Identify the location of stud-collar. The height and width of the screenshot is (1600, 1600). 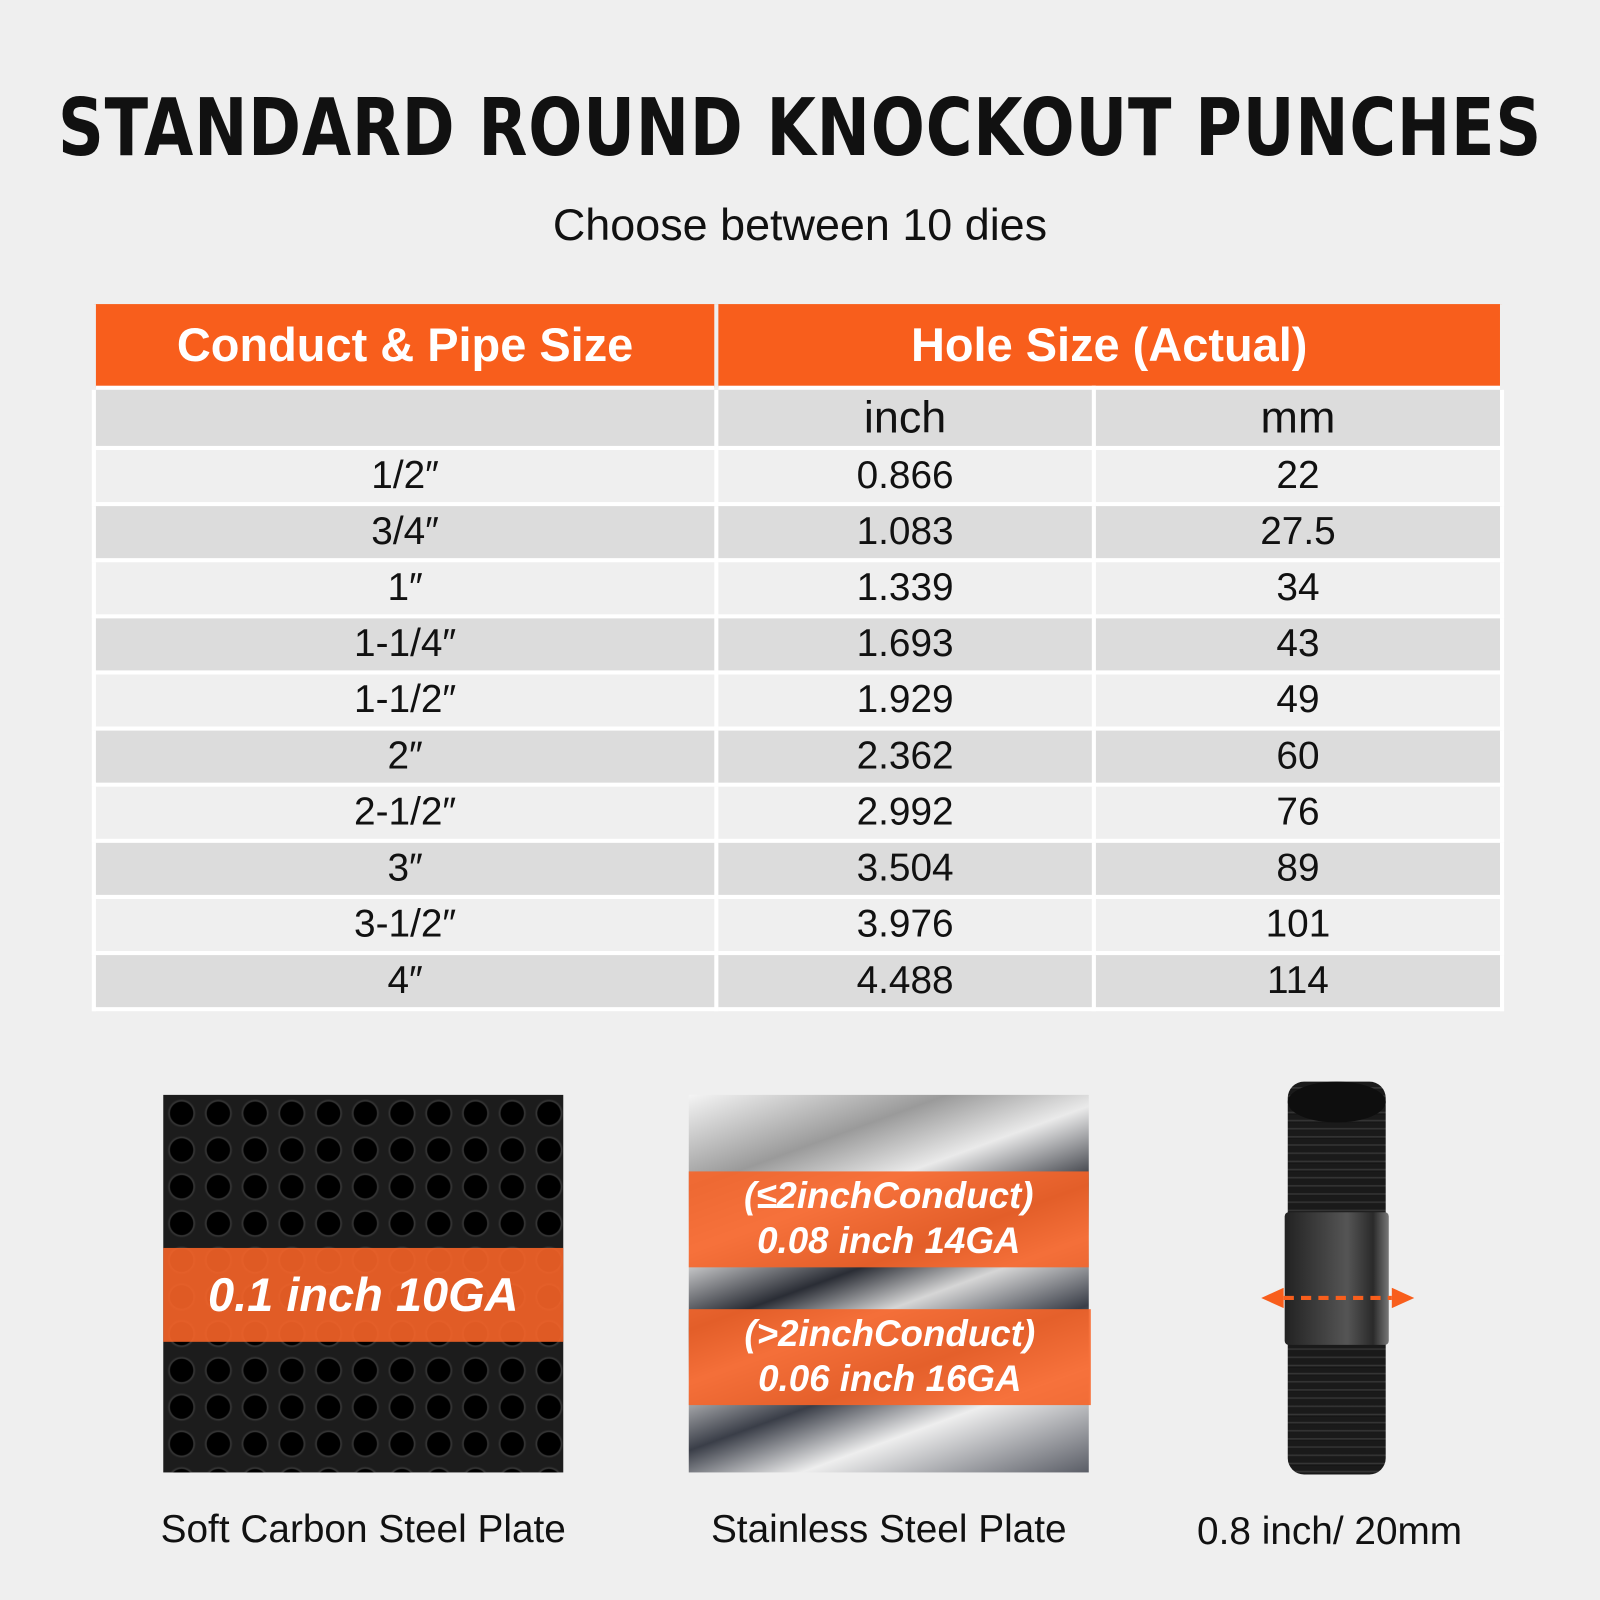
(1336, 1278).